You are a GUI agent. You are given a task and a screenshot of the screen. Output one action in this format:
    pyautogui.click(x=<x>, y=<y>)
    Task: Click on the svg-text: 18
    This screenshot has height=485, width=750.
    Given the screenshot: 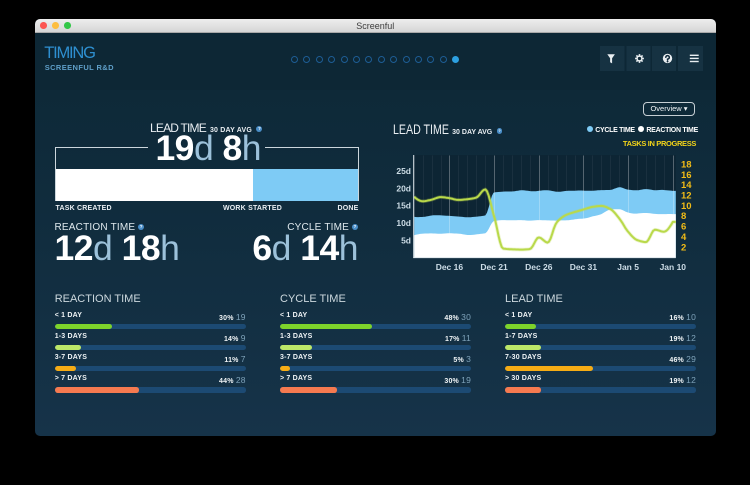 What is the action you would take?
    pyautogui.click(x=686, y=165)
    